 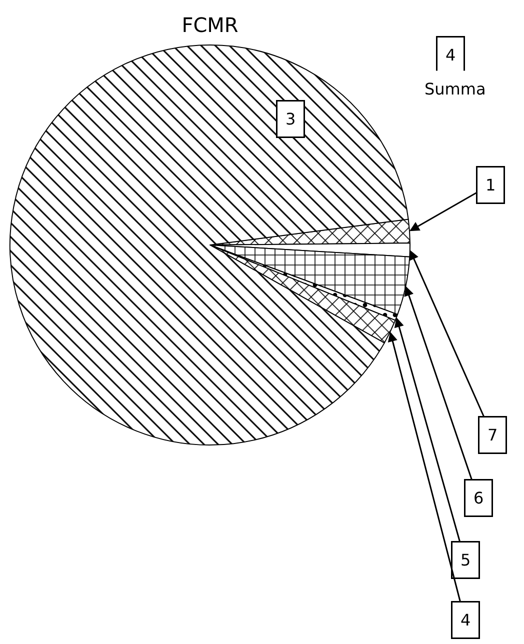 What do you see at coordinates (491, 185) in the screenshot?
I see `slice-label: 1` at bounding box center [491, 185].